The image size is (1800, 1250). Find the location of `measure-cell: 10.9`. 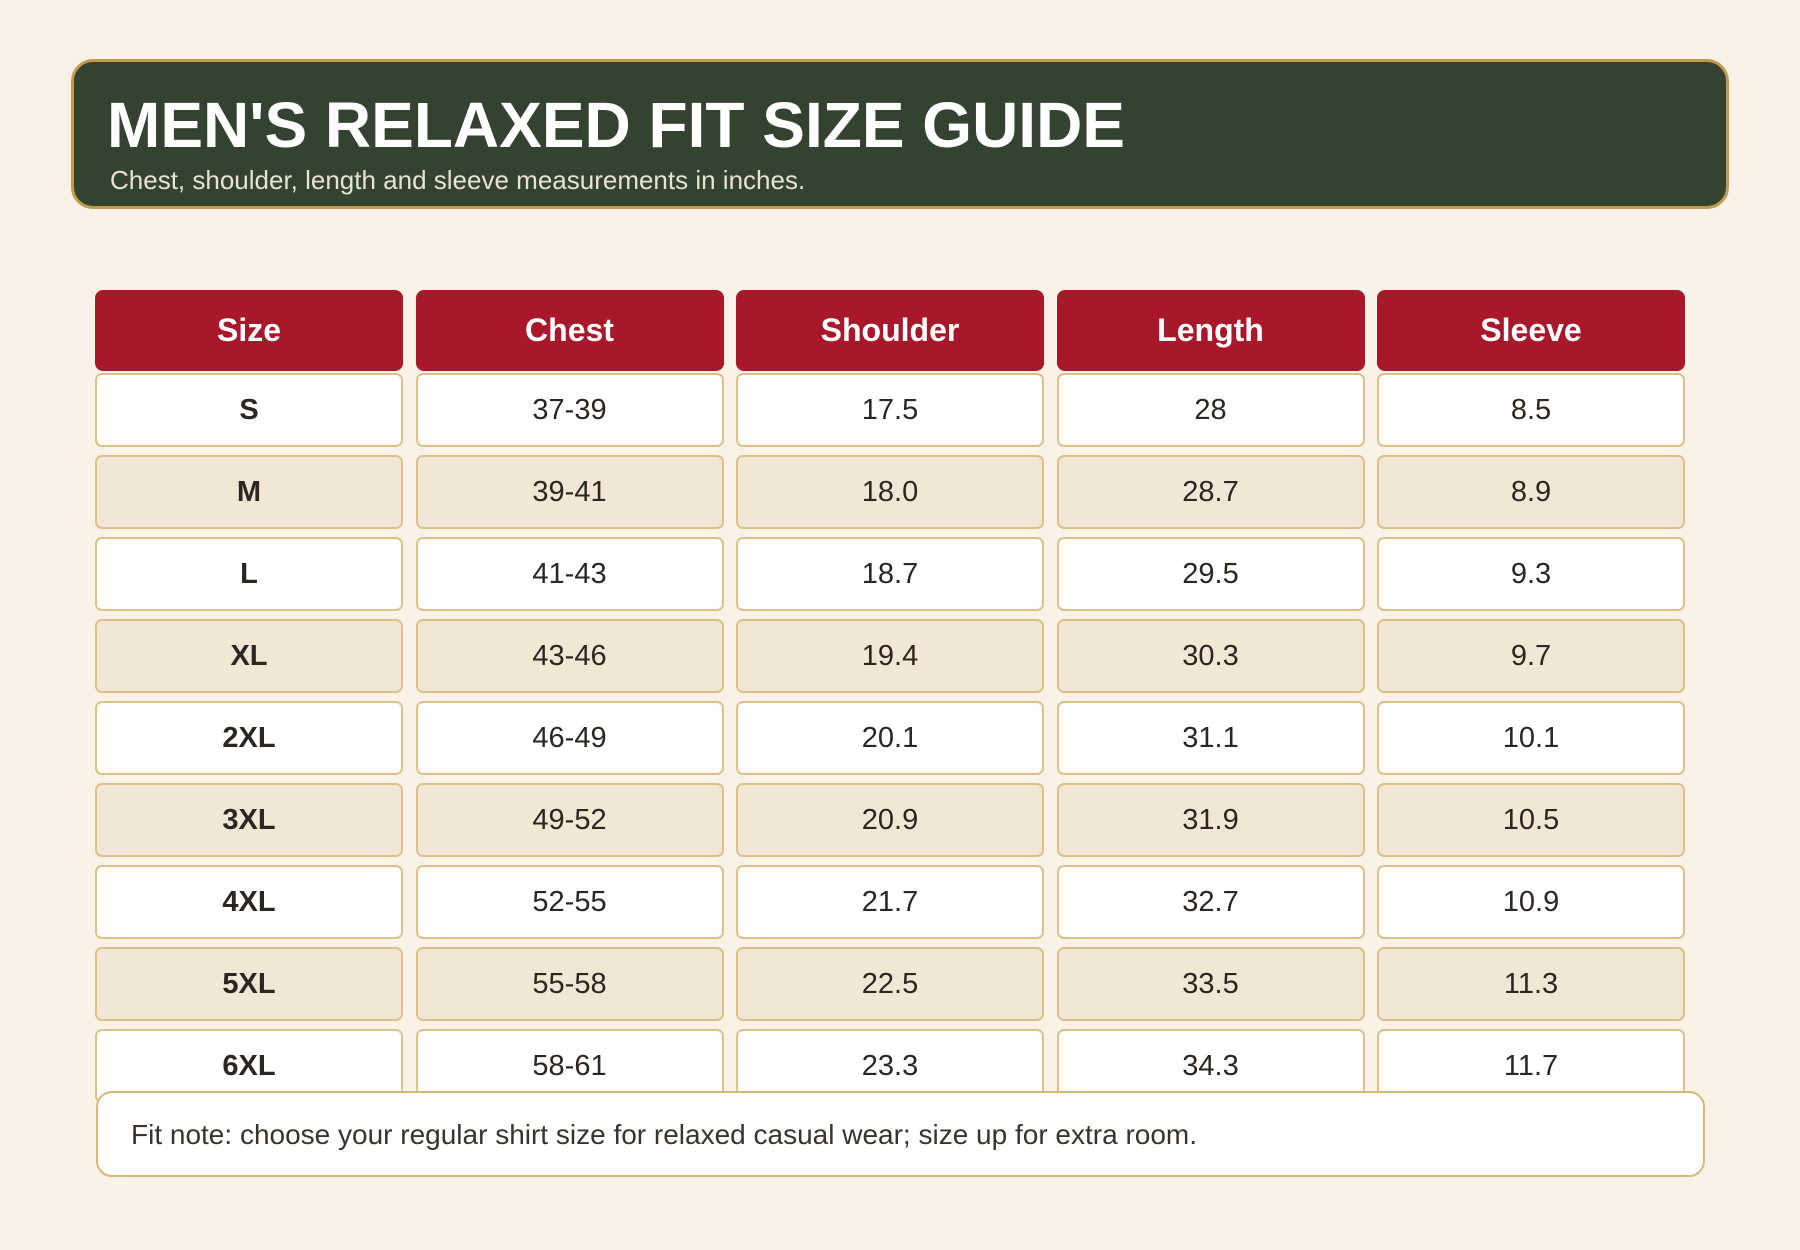

measure-cell: 10.9 is located at coordinates (1531, 902).